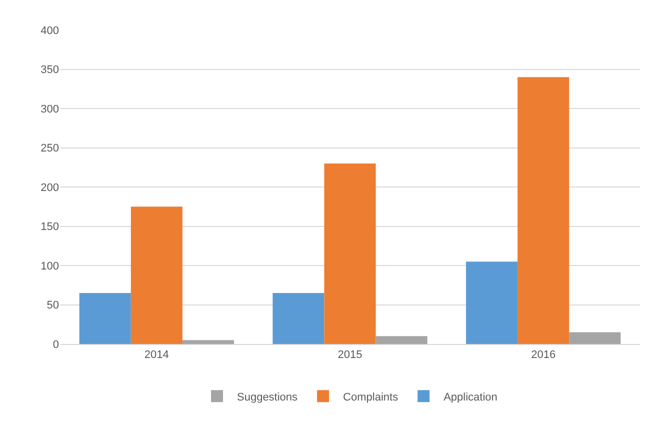 Image resolution: width=670 pixels, height=424 pixels. Describe the element at coordinates (49, 30) in the screenshot. I see `y-tick-label: 400` at that location.